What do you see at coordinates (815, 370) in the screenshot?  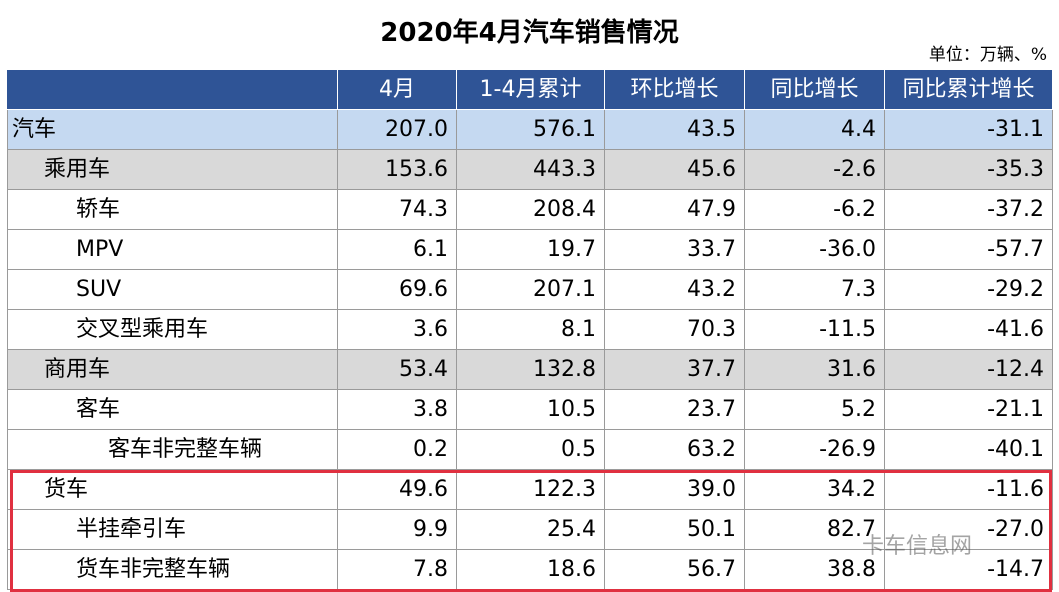 I see `value-cell: 31.6` at bounding box center [815, 370].